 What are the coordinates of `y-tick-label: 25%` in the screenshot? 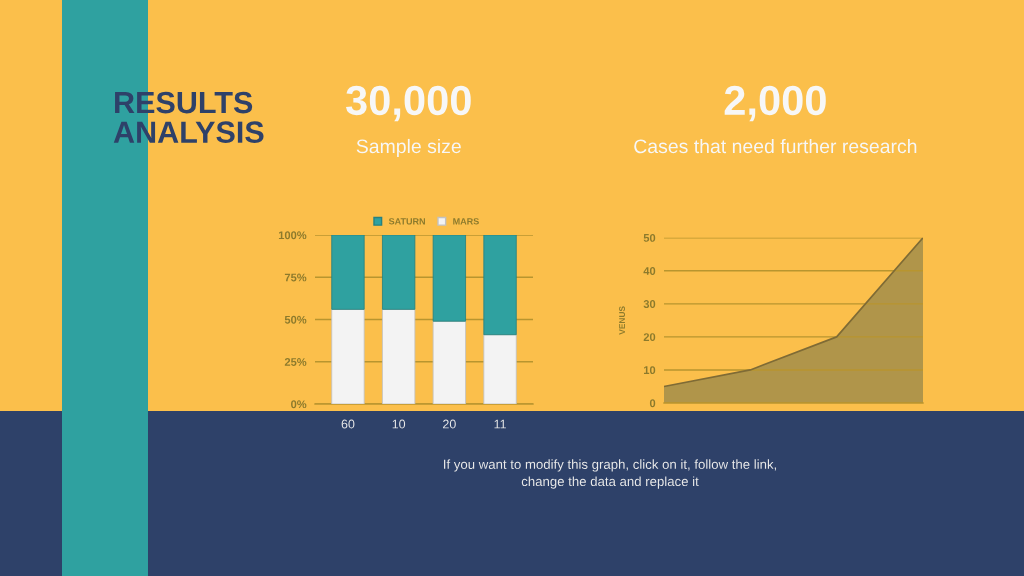 It's located at (295, 362).